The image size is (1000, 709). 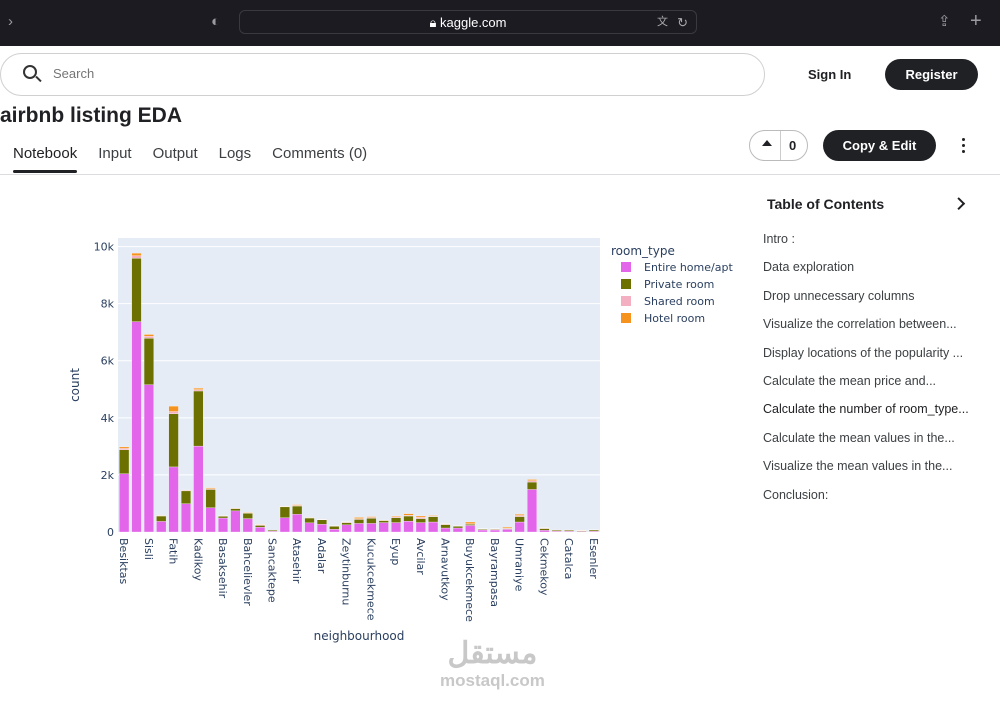 What do you see at coordinates (469, 580) in the screenshot?
I see `x-tick-label: Buyukcekmece` at bounding box center [469, 580].